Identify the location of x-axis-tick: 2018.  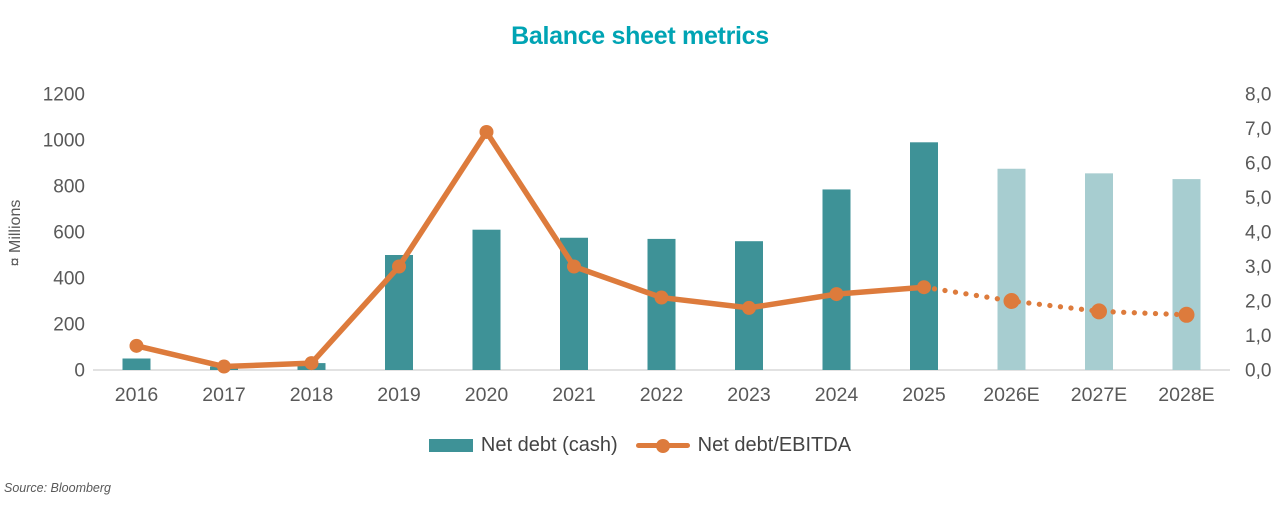
(311, 395).